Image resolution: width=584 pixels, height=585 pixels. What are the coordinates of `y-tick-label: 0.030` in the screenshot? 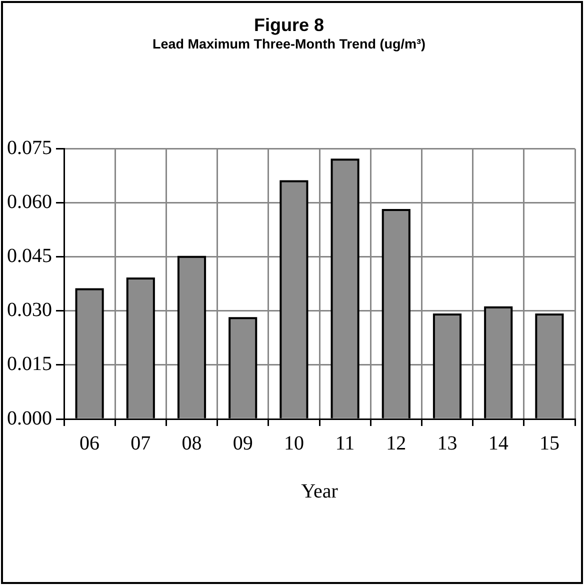 It's located at (29, 310).